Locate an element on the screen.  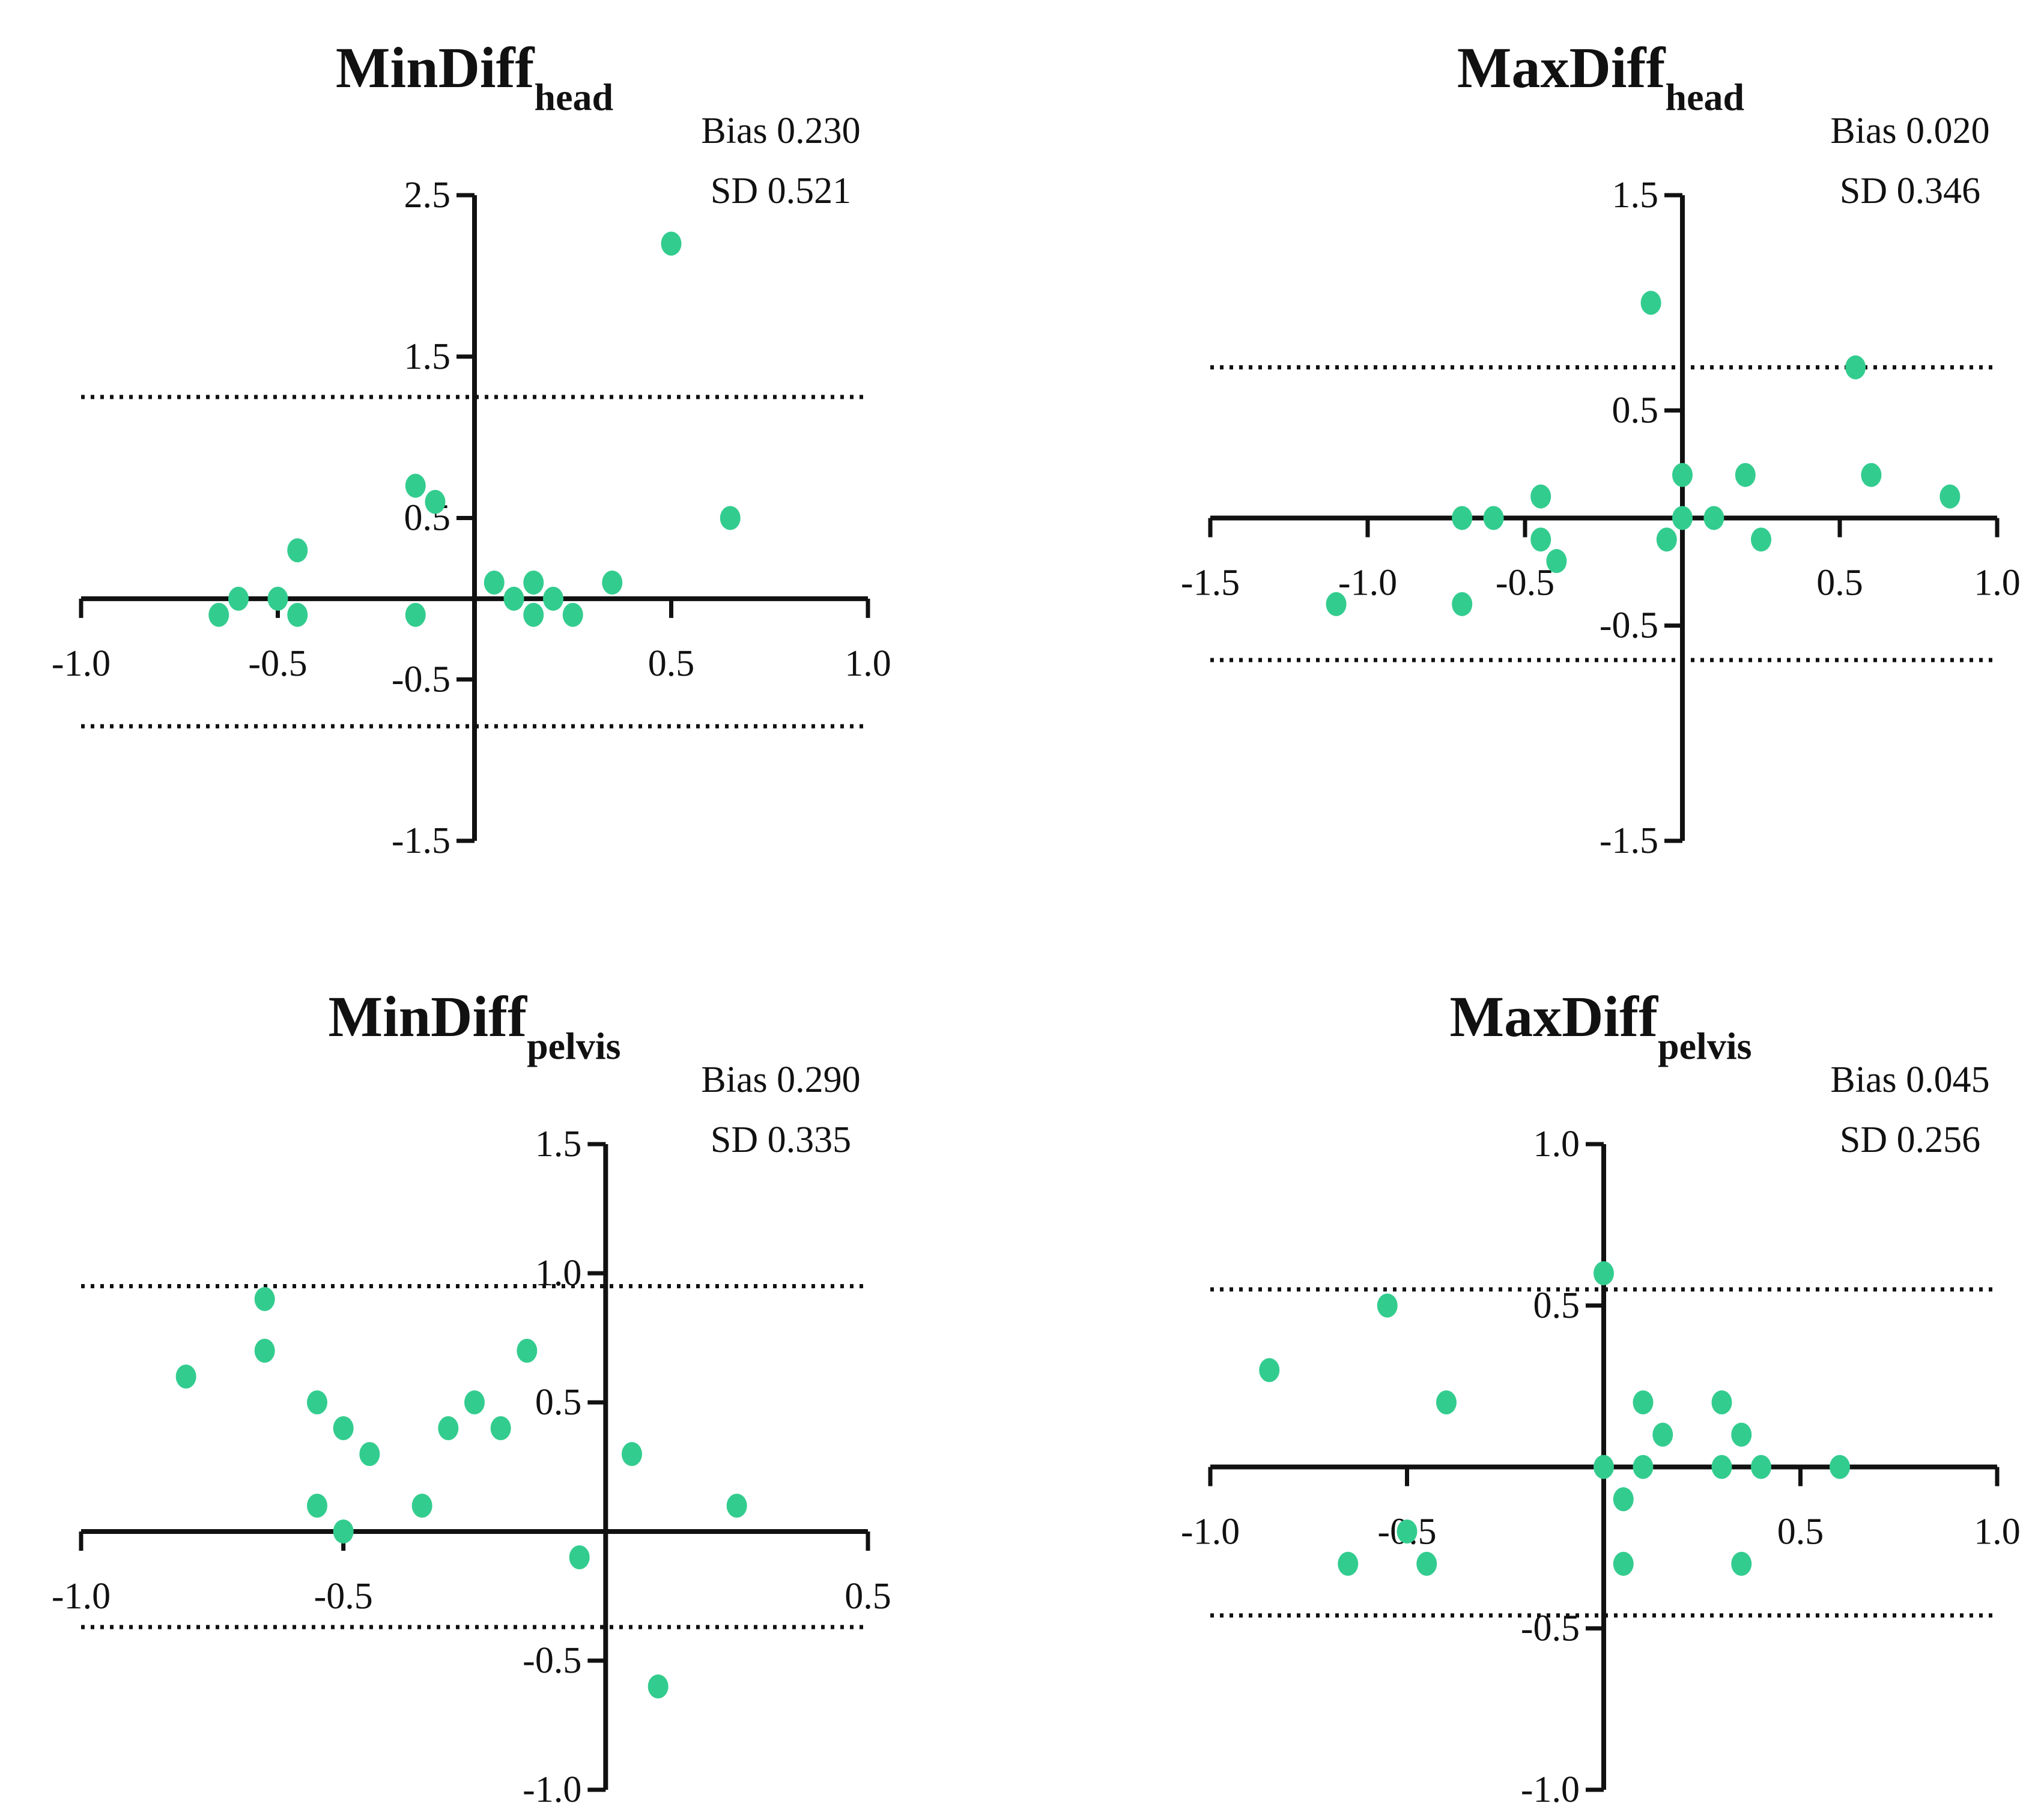
bias-label: Bias 0.290 is located at coordinates (781, 1079).